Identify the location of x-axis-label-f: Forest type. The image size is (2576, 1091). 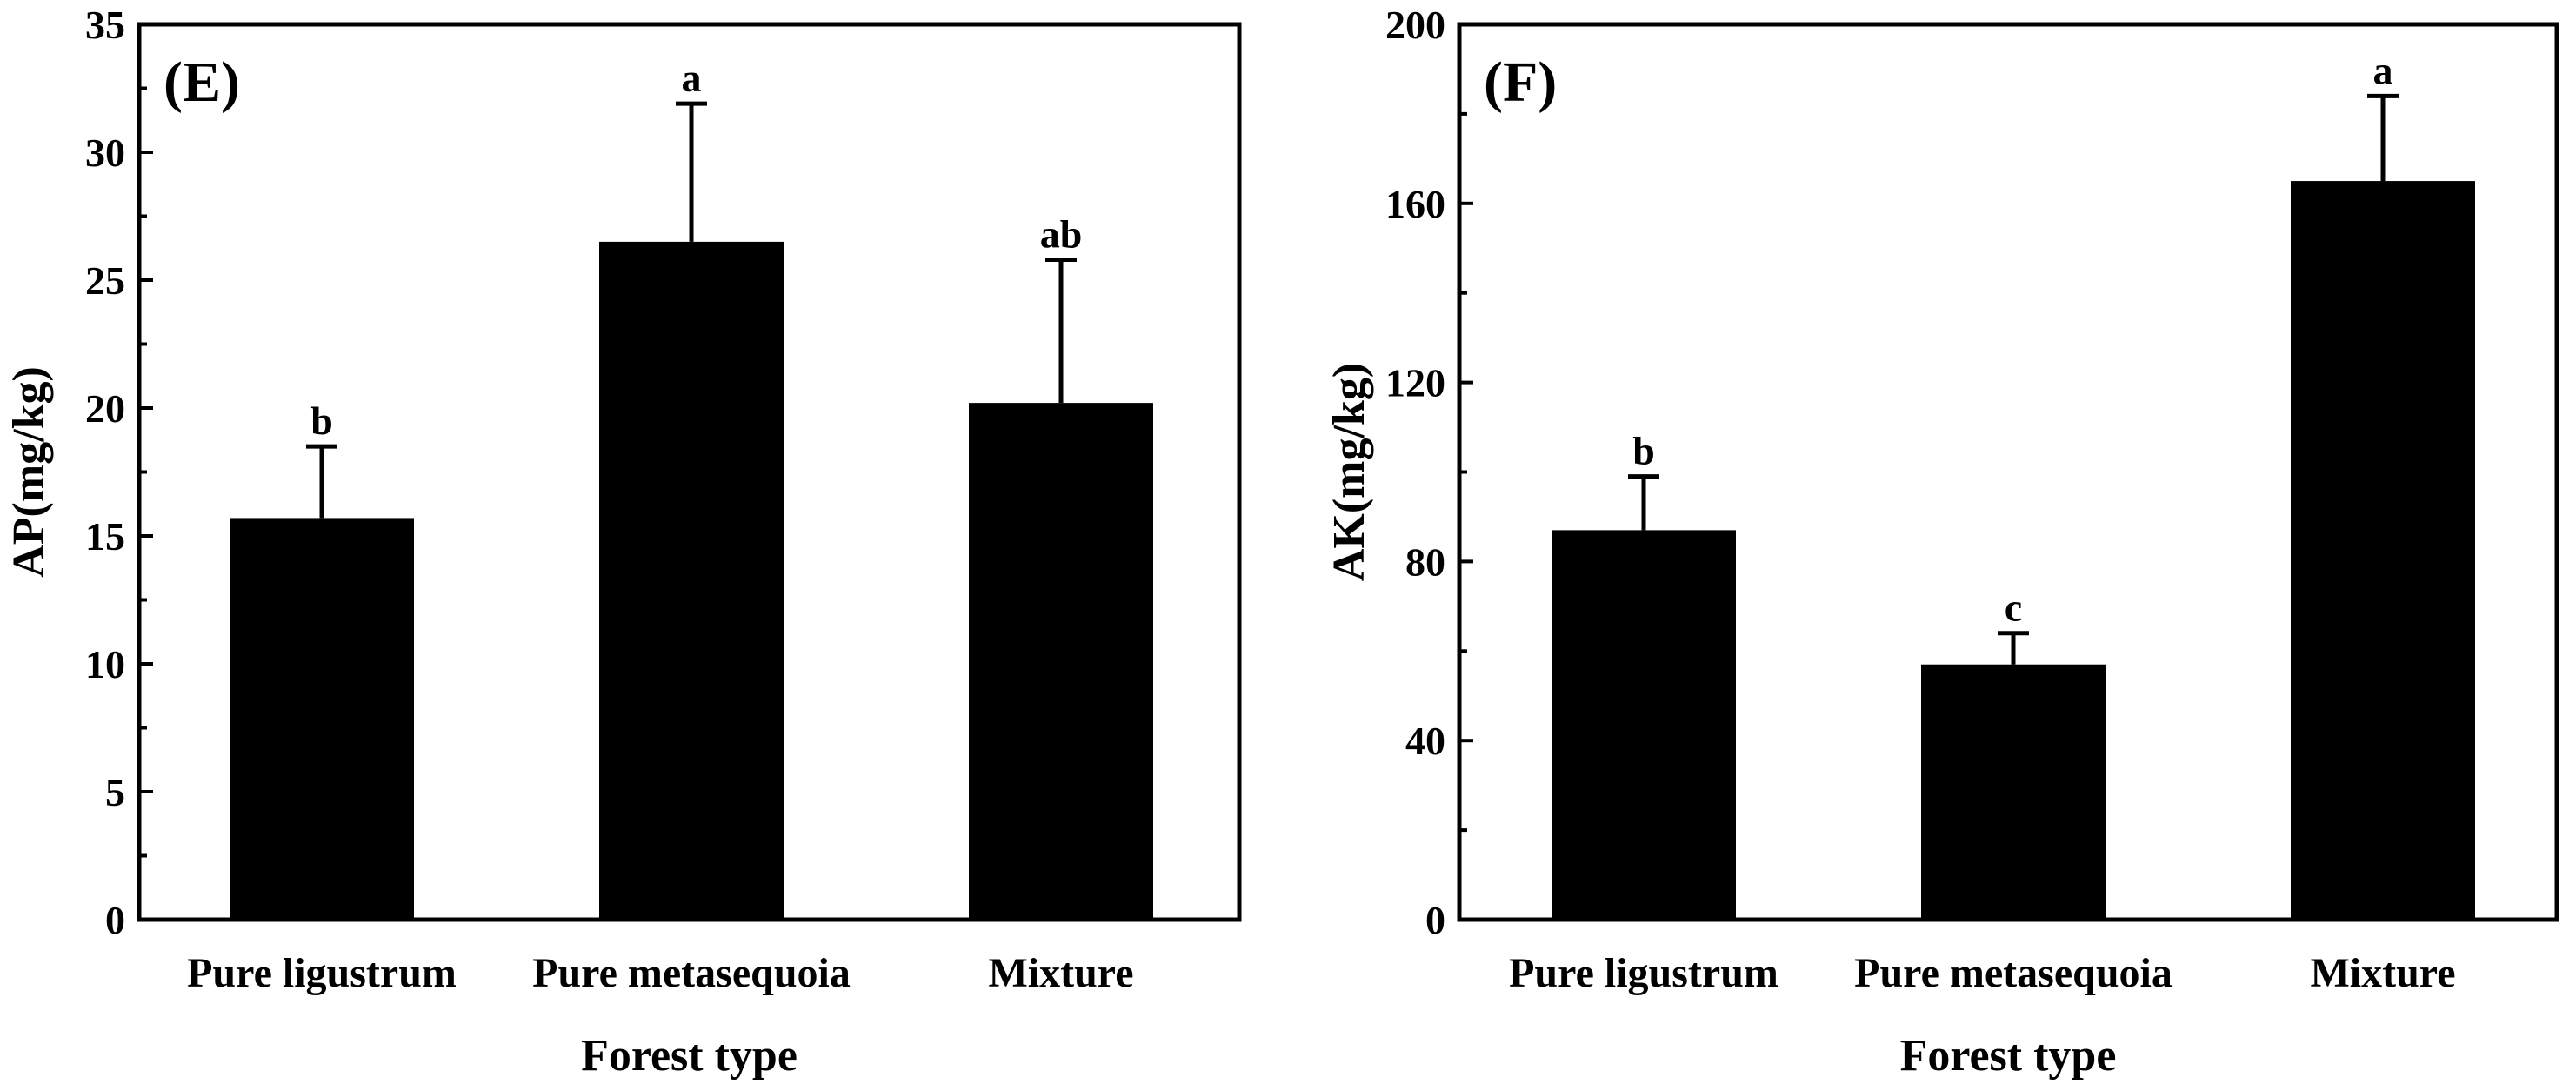
(2009, 1056).